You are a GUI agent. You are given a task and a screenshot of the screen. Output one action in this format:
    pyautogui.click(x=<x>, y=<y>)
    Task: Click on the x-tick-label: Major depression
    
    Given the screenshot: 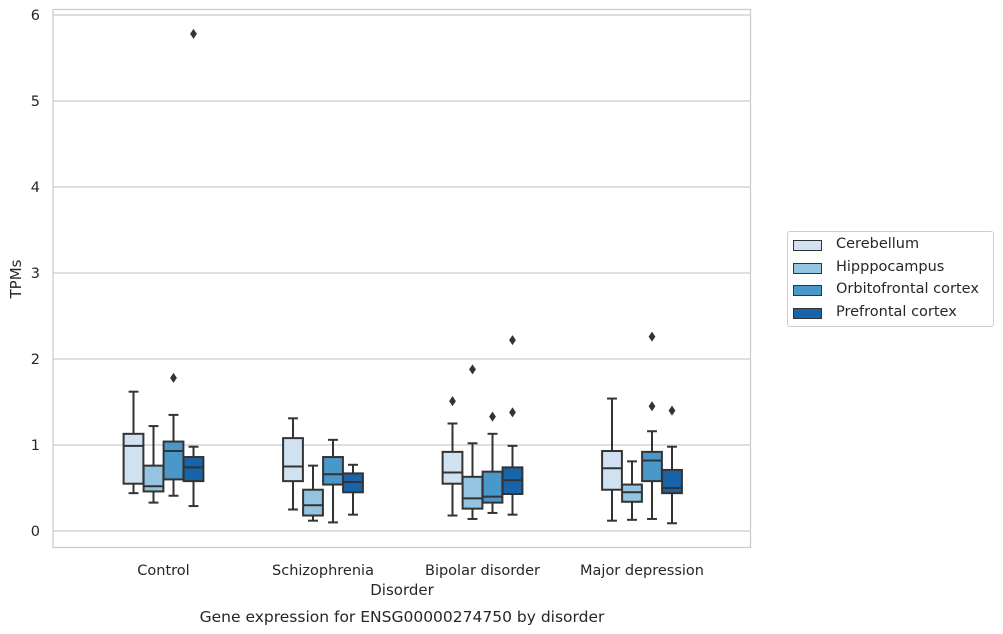 What is the action you would take?
    pyautogui.click(x=642, y=571)
    